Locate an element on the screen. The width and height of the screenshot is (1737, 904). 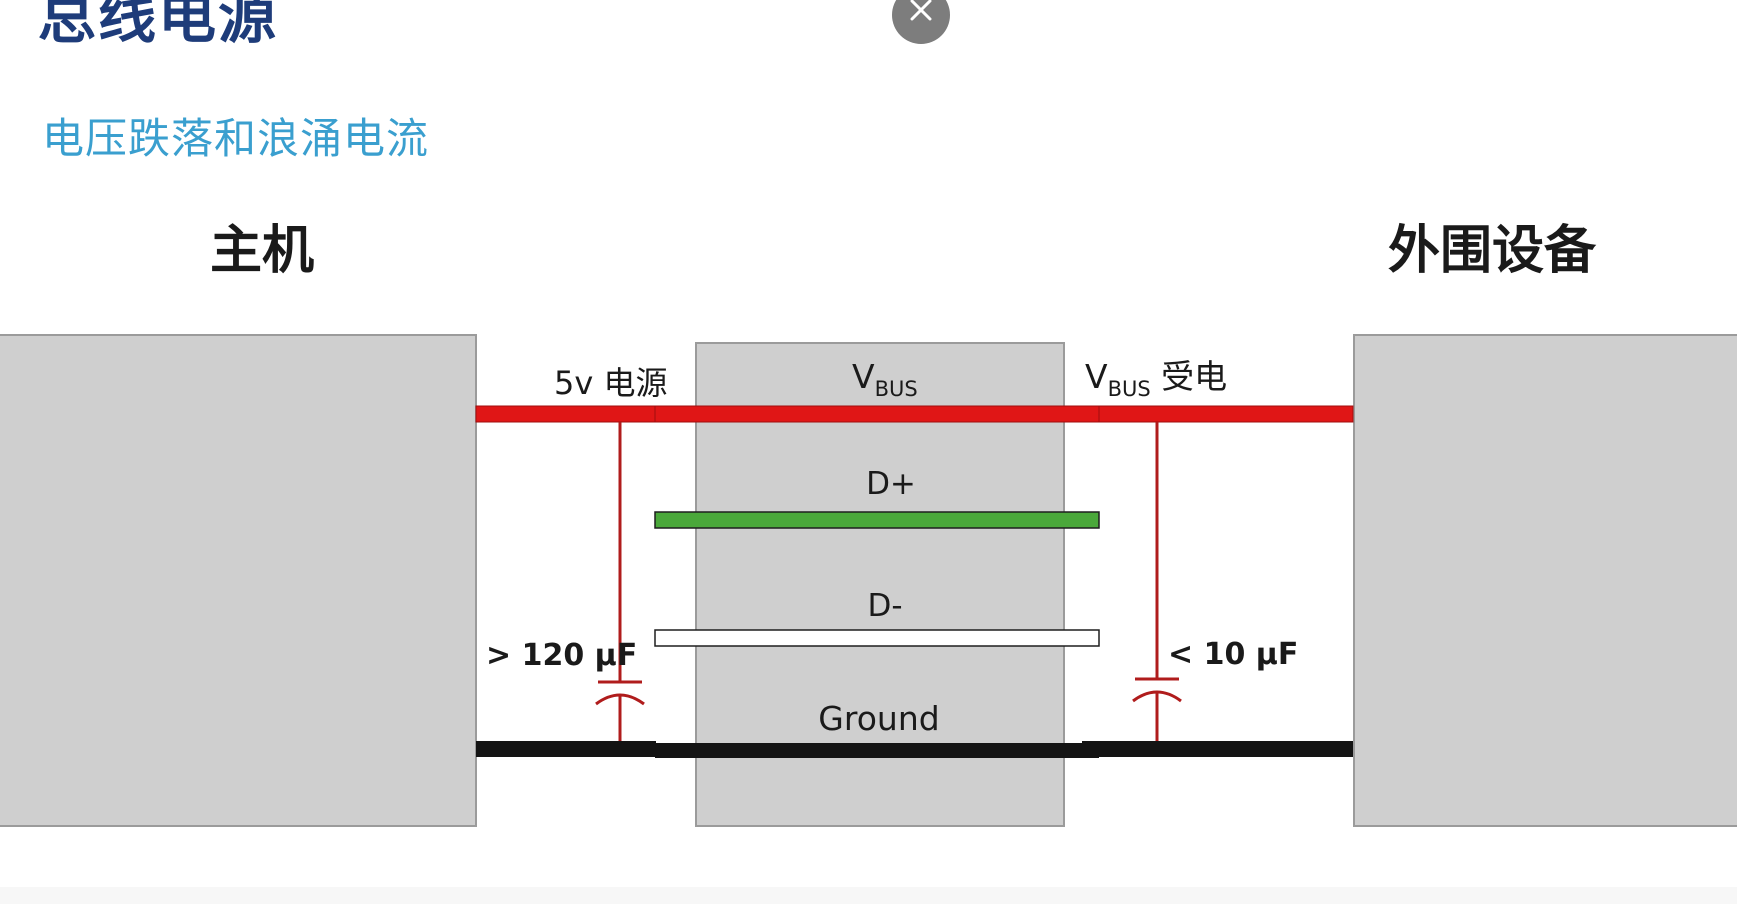
vbus-label-sub: BUS is located at coordinates (896, 389).